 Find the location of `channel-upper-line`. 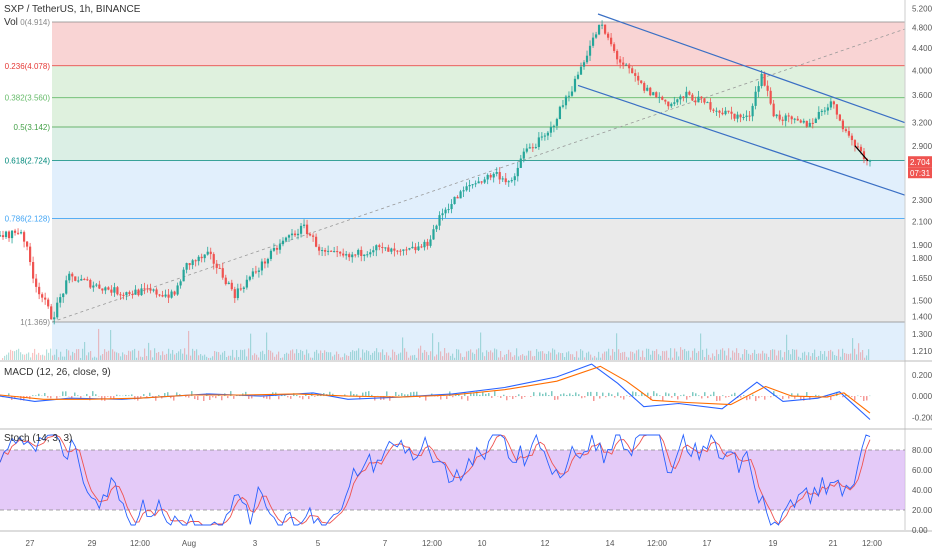

channel-upper-line is located at coordinates (751, 68).